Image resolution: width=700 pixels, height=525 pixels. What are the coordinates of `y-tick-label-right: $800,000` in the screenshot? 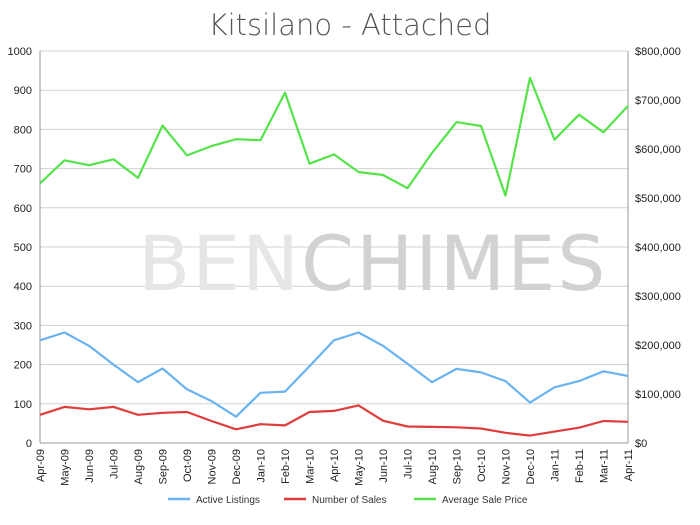 It's located at (658, 52).